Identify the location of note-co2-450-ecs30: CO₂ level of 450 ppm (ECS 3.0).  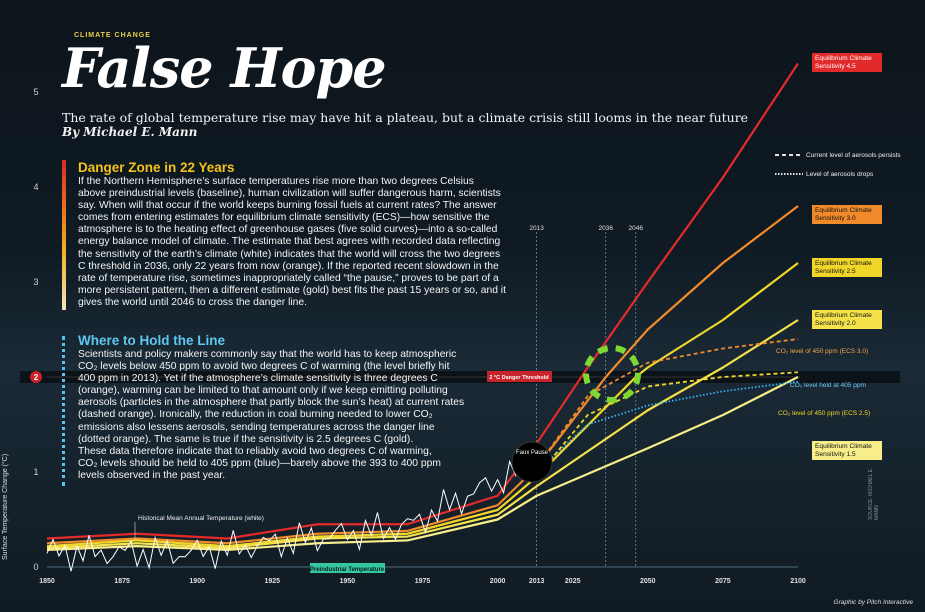
(822, 351).